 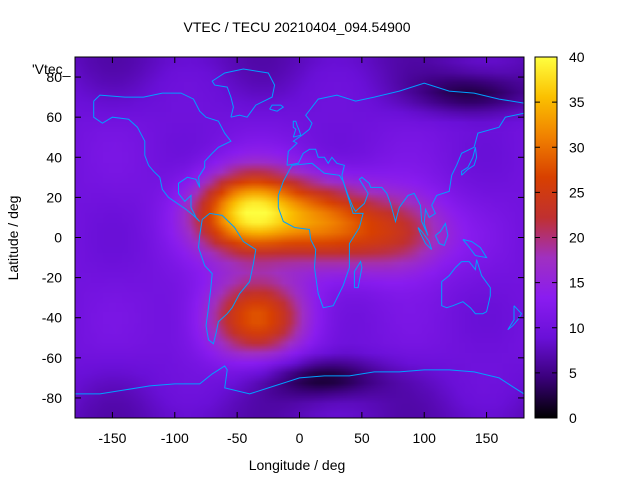 What do you see at coordinates (227, 278) in the screenshot?
I see `coastline-south-america` at bounding box center [227, 278].